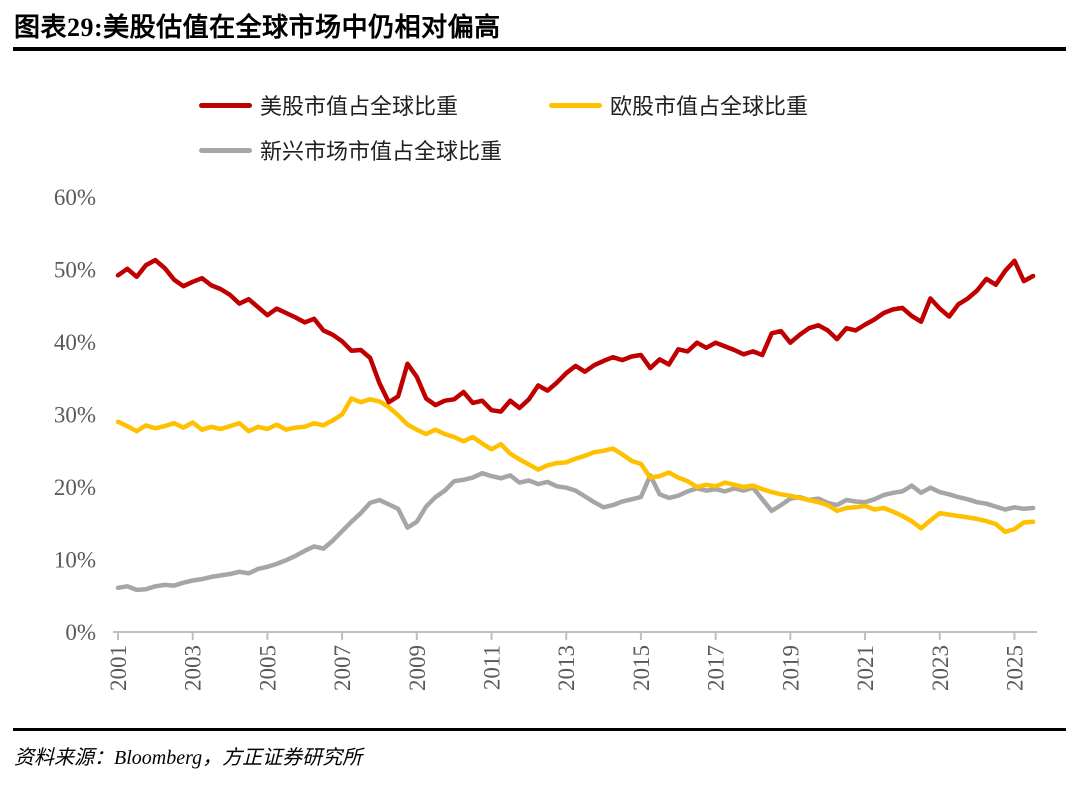 This screenshot has width=1080, height=787. Describe the element at coordinates (342, 668) in the screenshot. I see `x-tick-label-2007: 2007` at that location.